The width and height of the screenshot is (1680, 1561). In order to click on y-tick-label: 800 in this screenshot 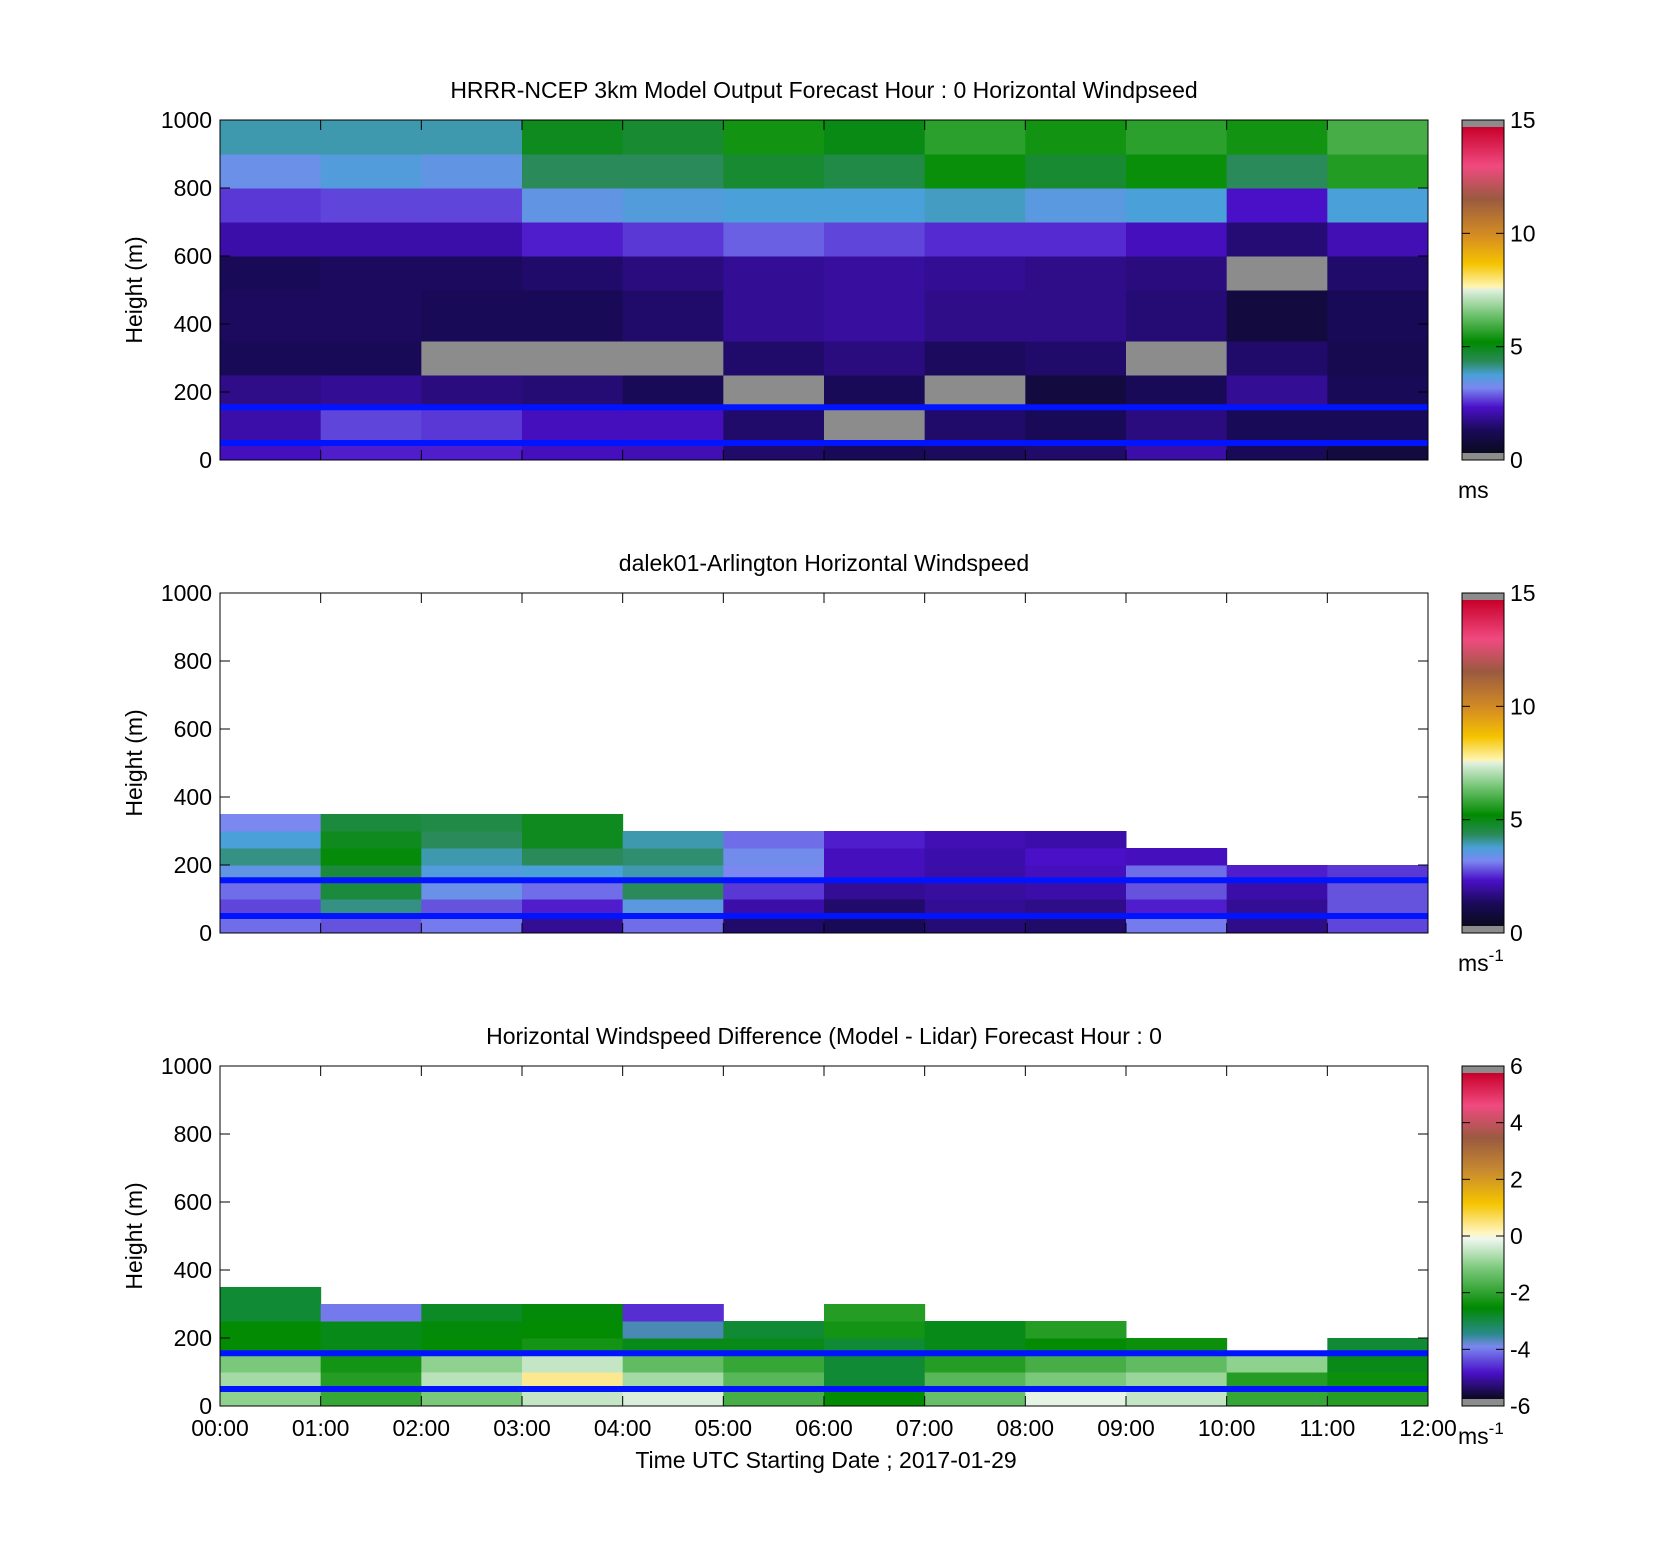, I will do `click(193, 1134)`.